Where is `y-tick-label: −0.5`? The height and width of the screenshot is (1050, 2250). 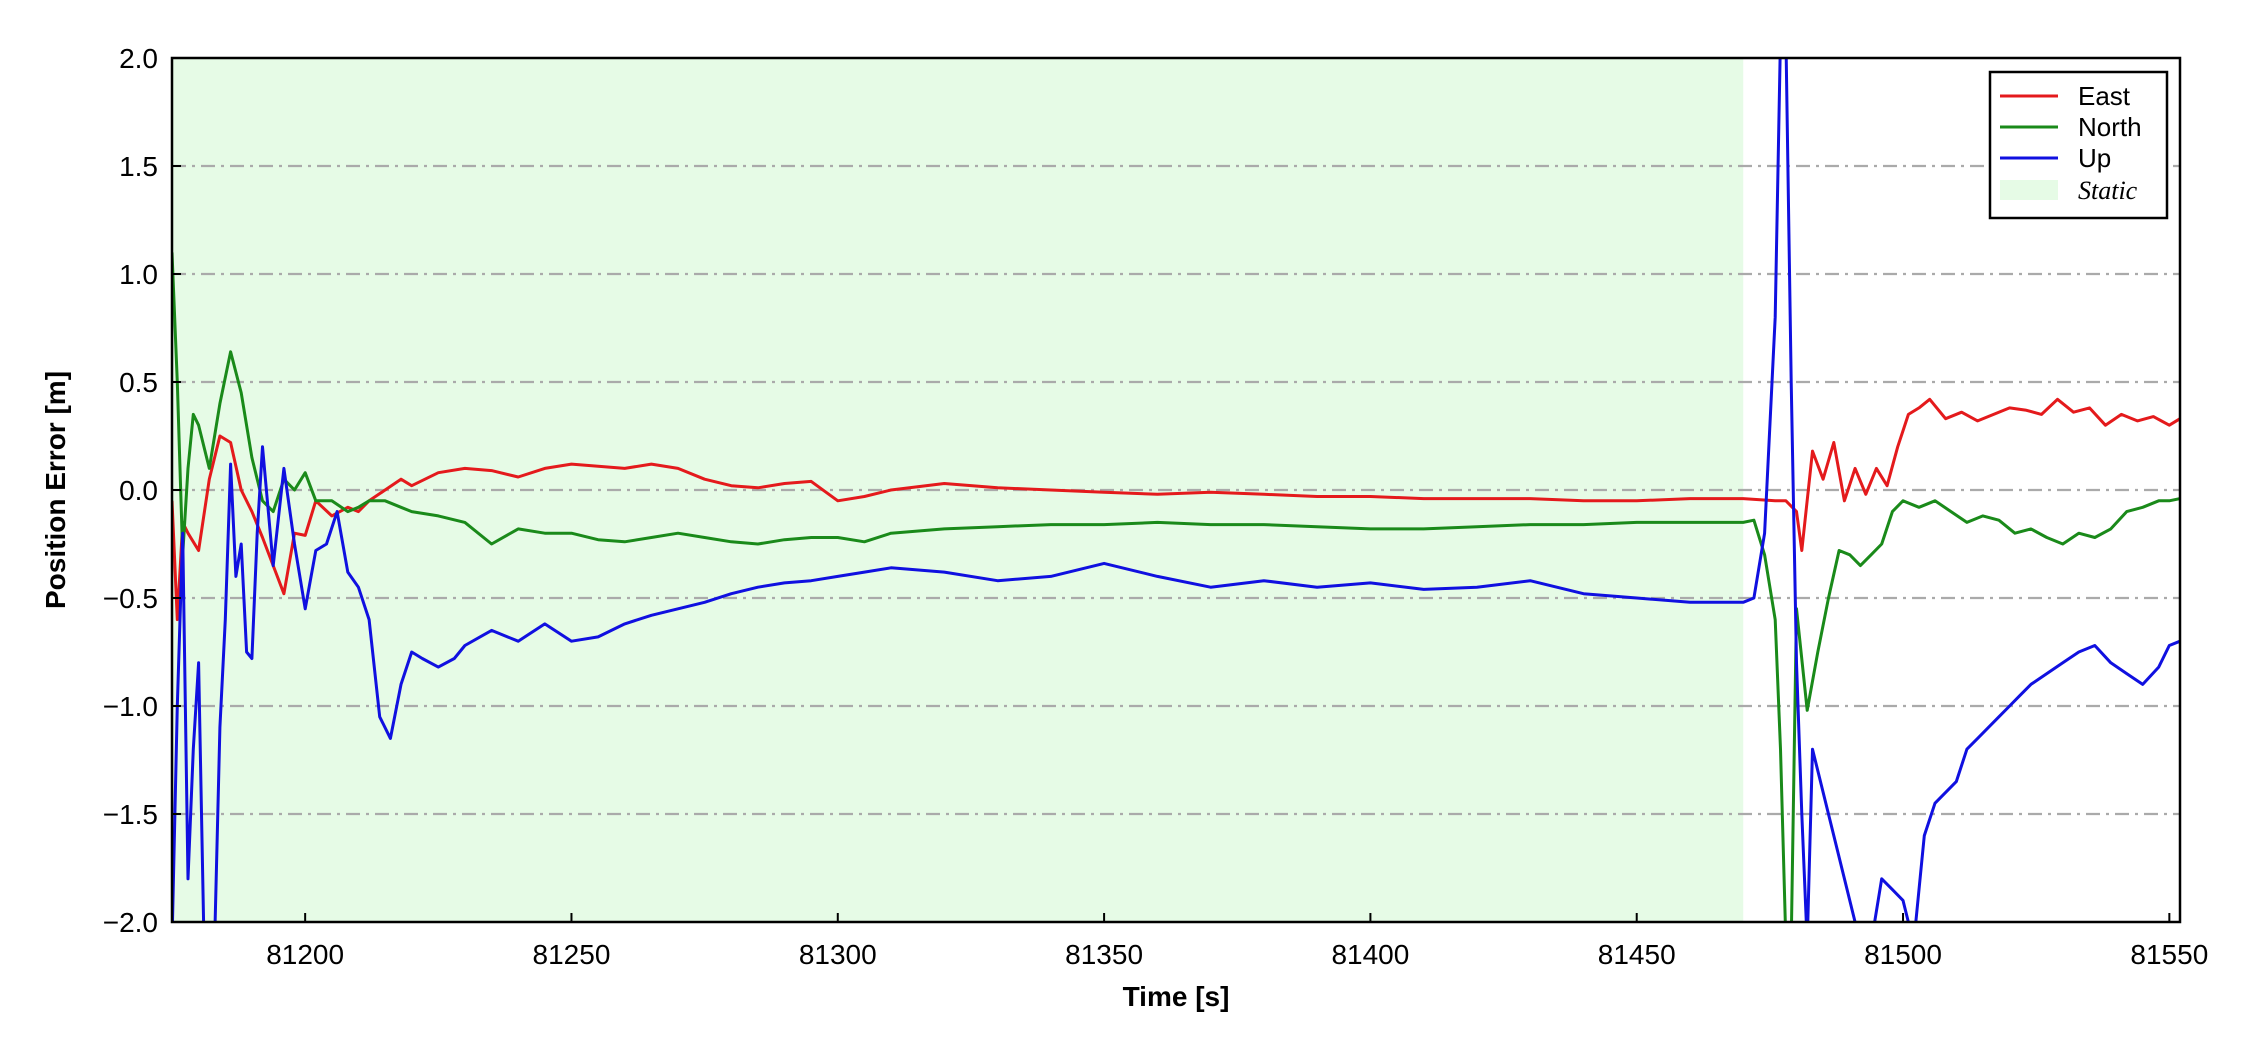 y-tick-label: −0.5 is located at coordinates (130, 598).